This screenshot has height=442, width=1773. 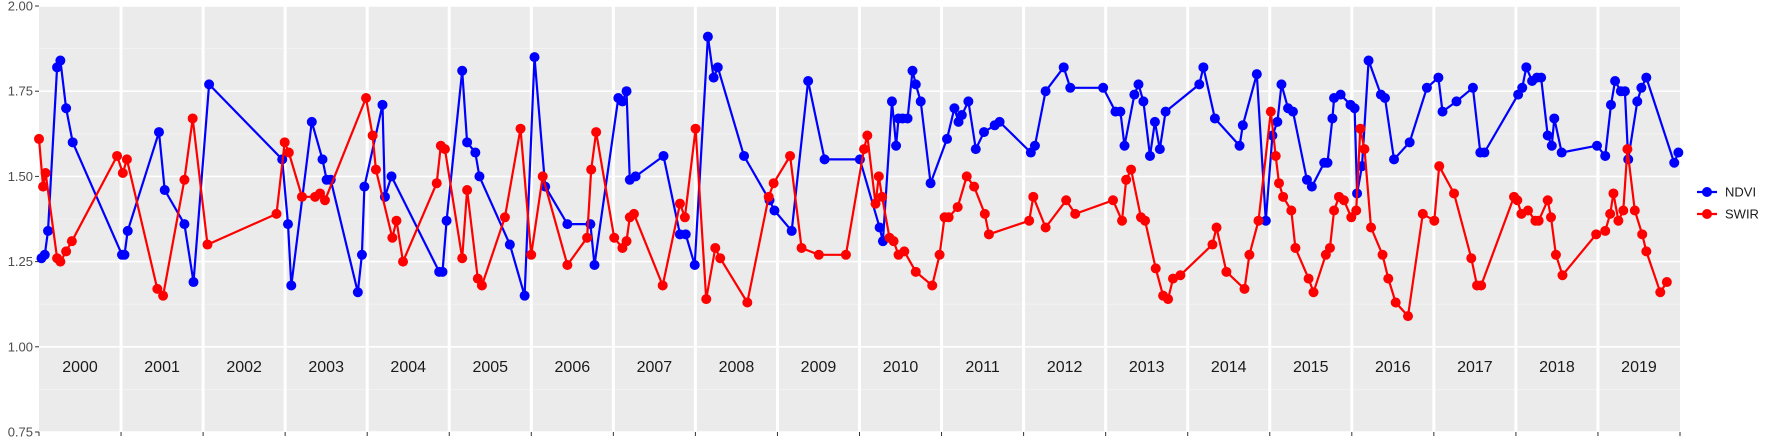 I want to click on y-tick-label: 0.75, so click(x=20, y=432).